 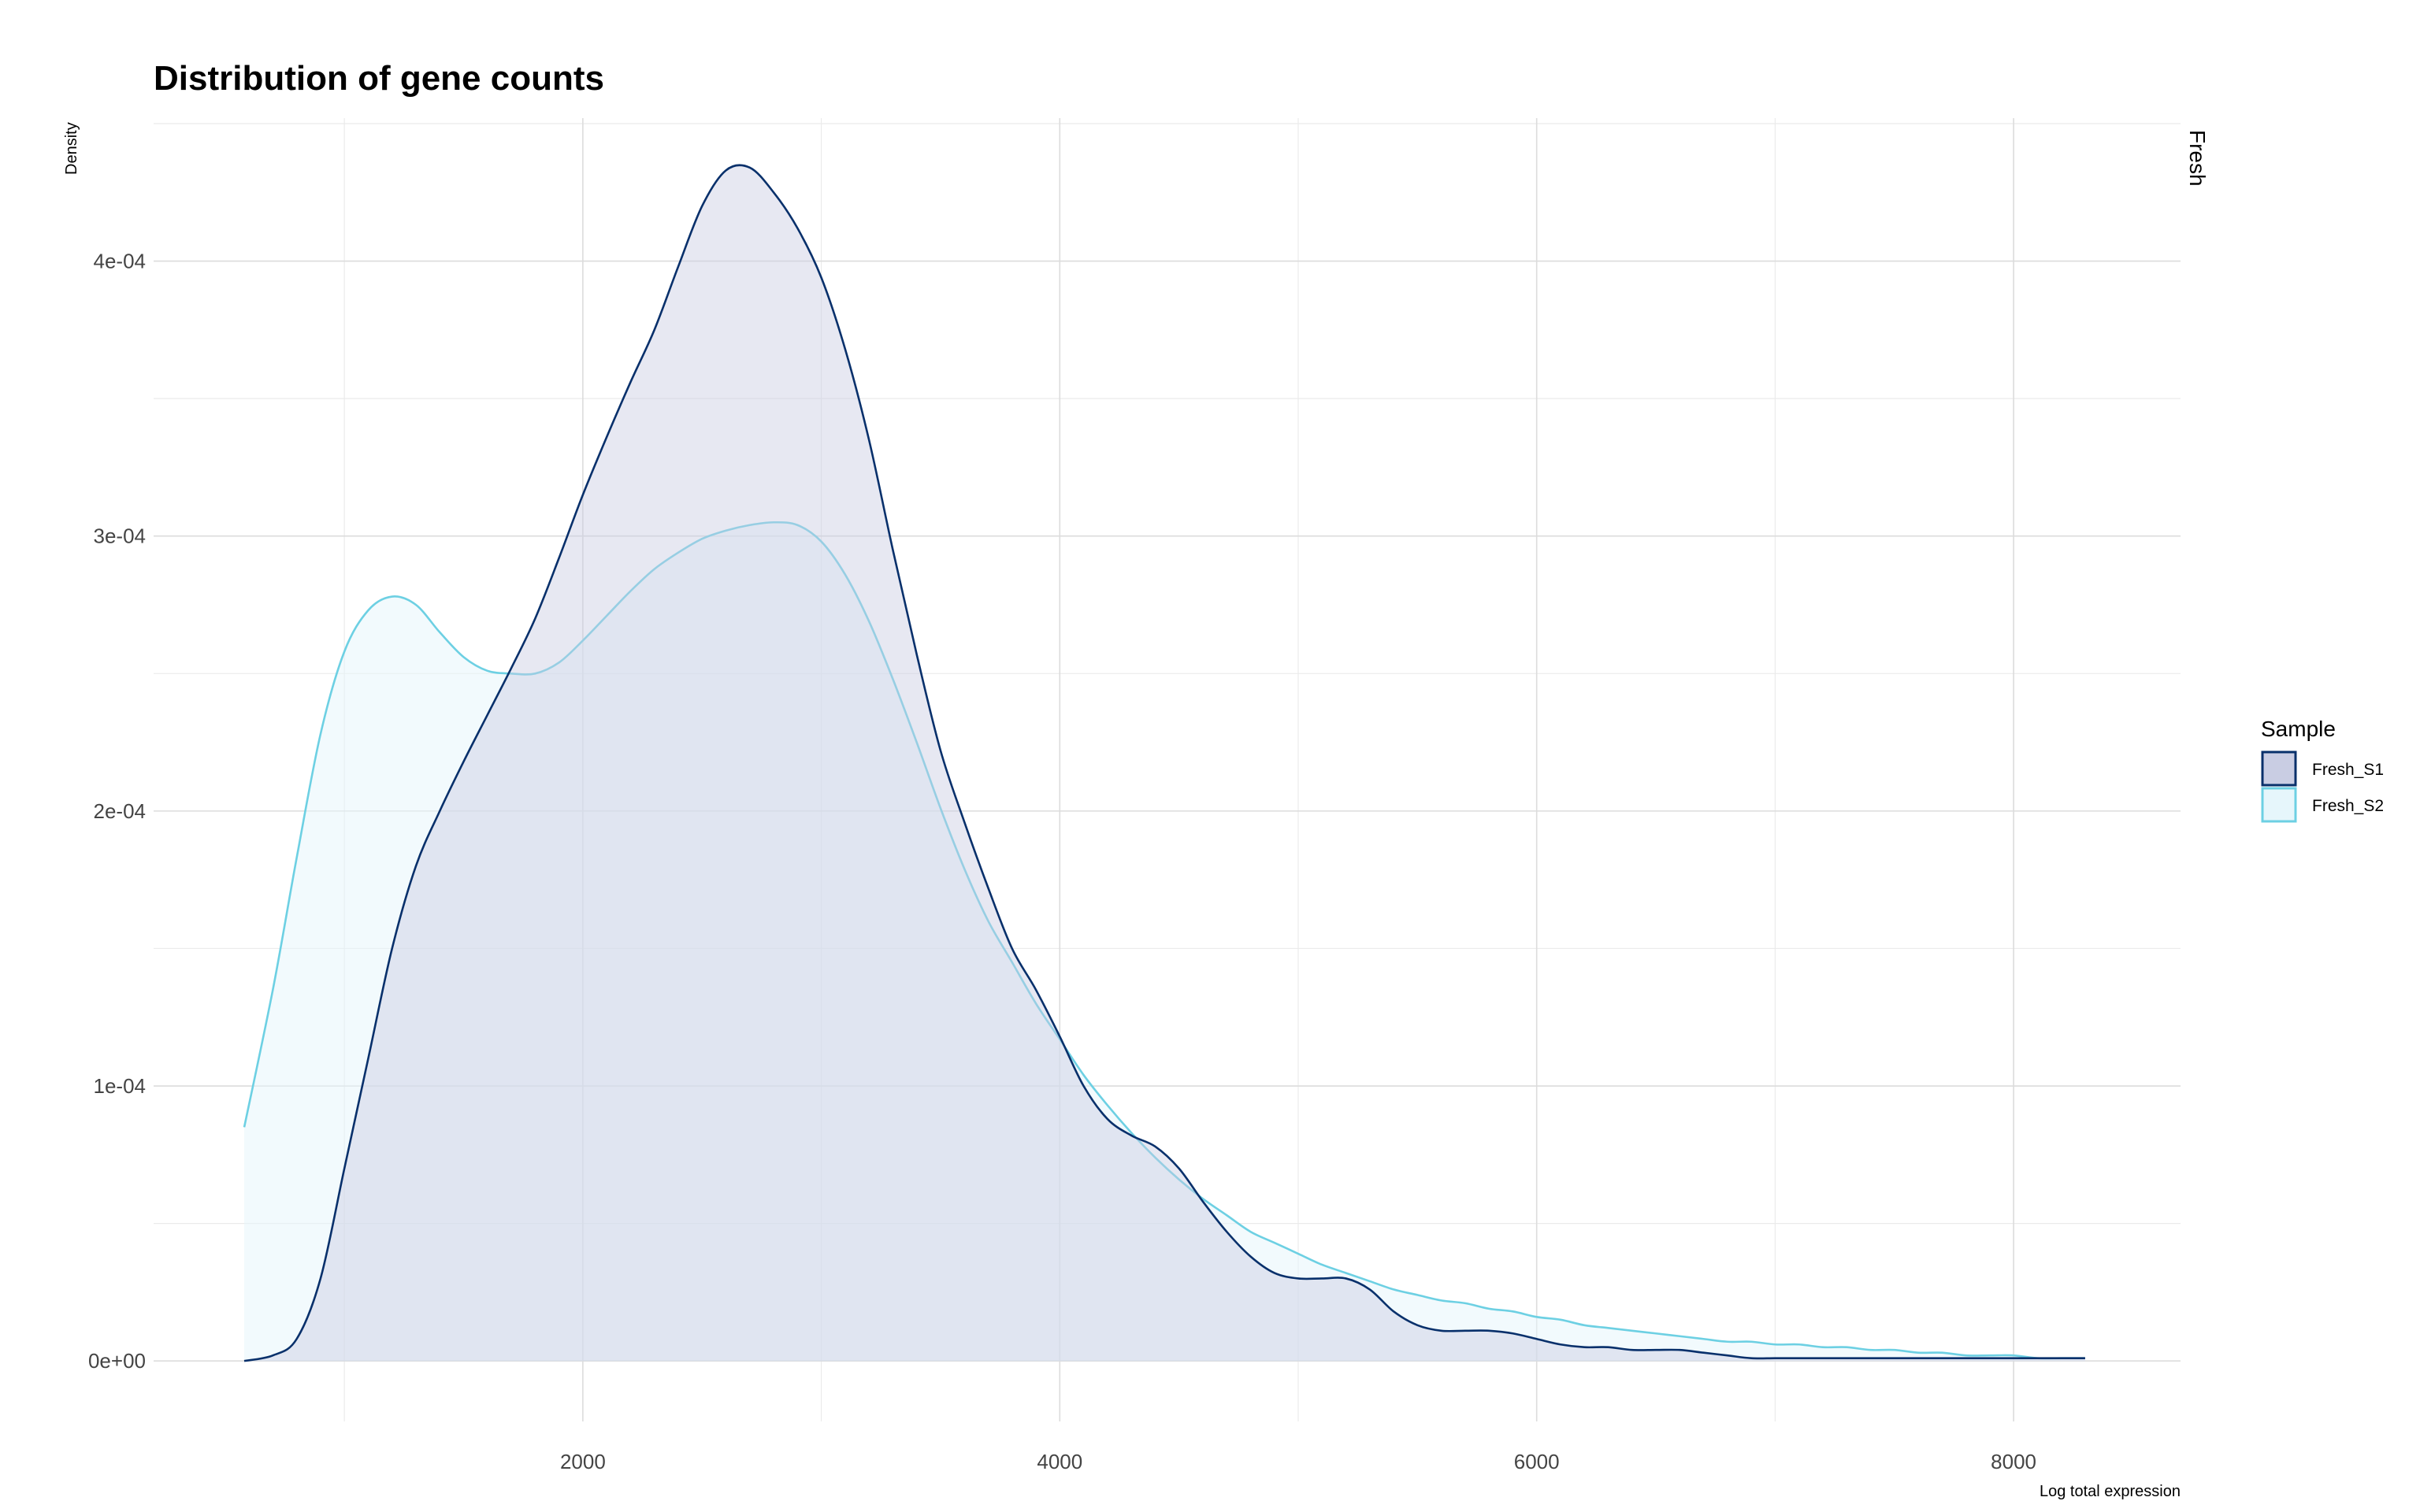 I want to click on x-tick-label: 8000, so click(x=2014, y=1461).